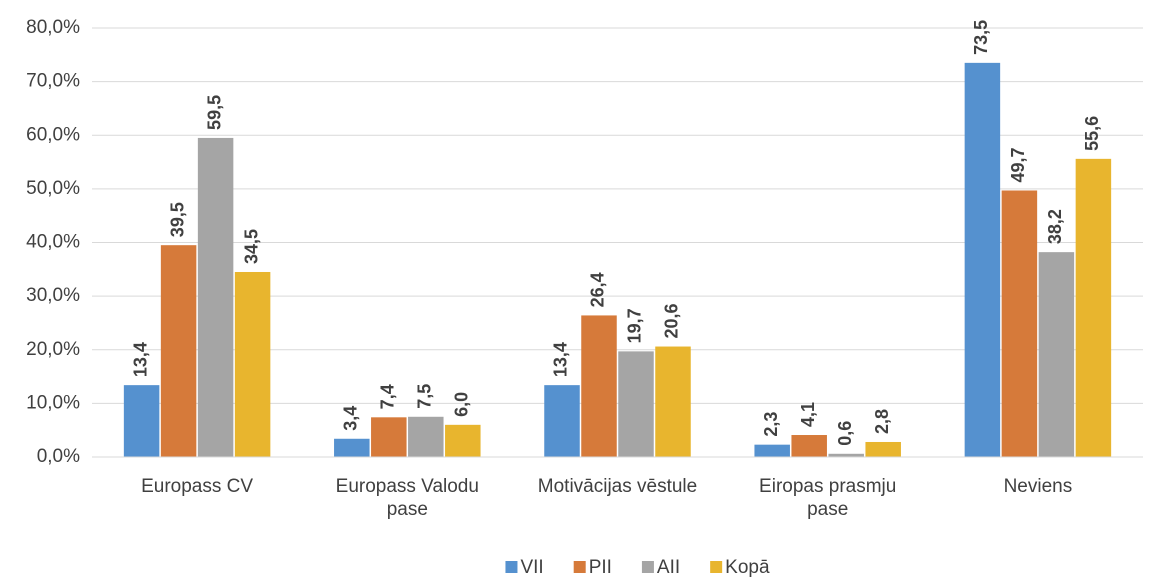 The height and width of the screenshot is (585, 1153). Describe the element at coordinates (828, 498) in the screenshot. I see `x-tick-label: Eiropas prasmju pase` at that location.